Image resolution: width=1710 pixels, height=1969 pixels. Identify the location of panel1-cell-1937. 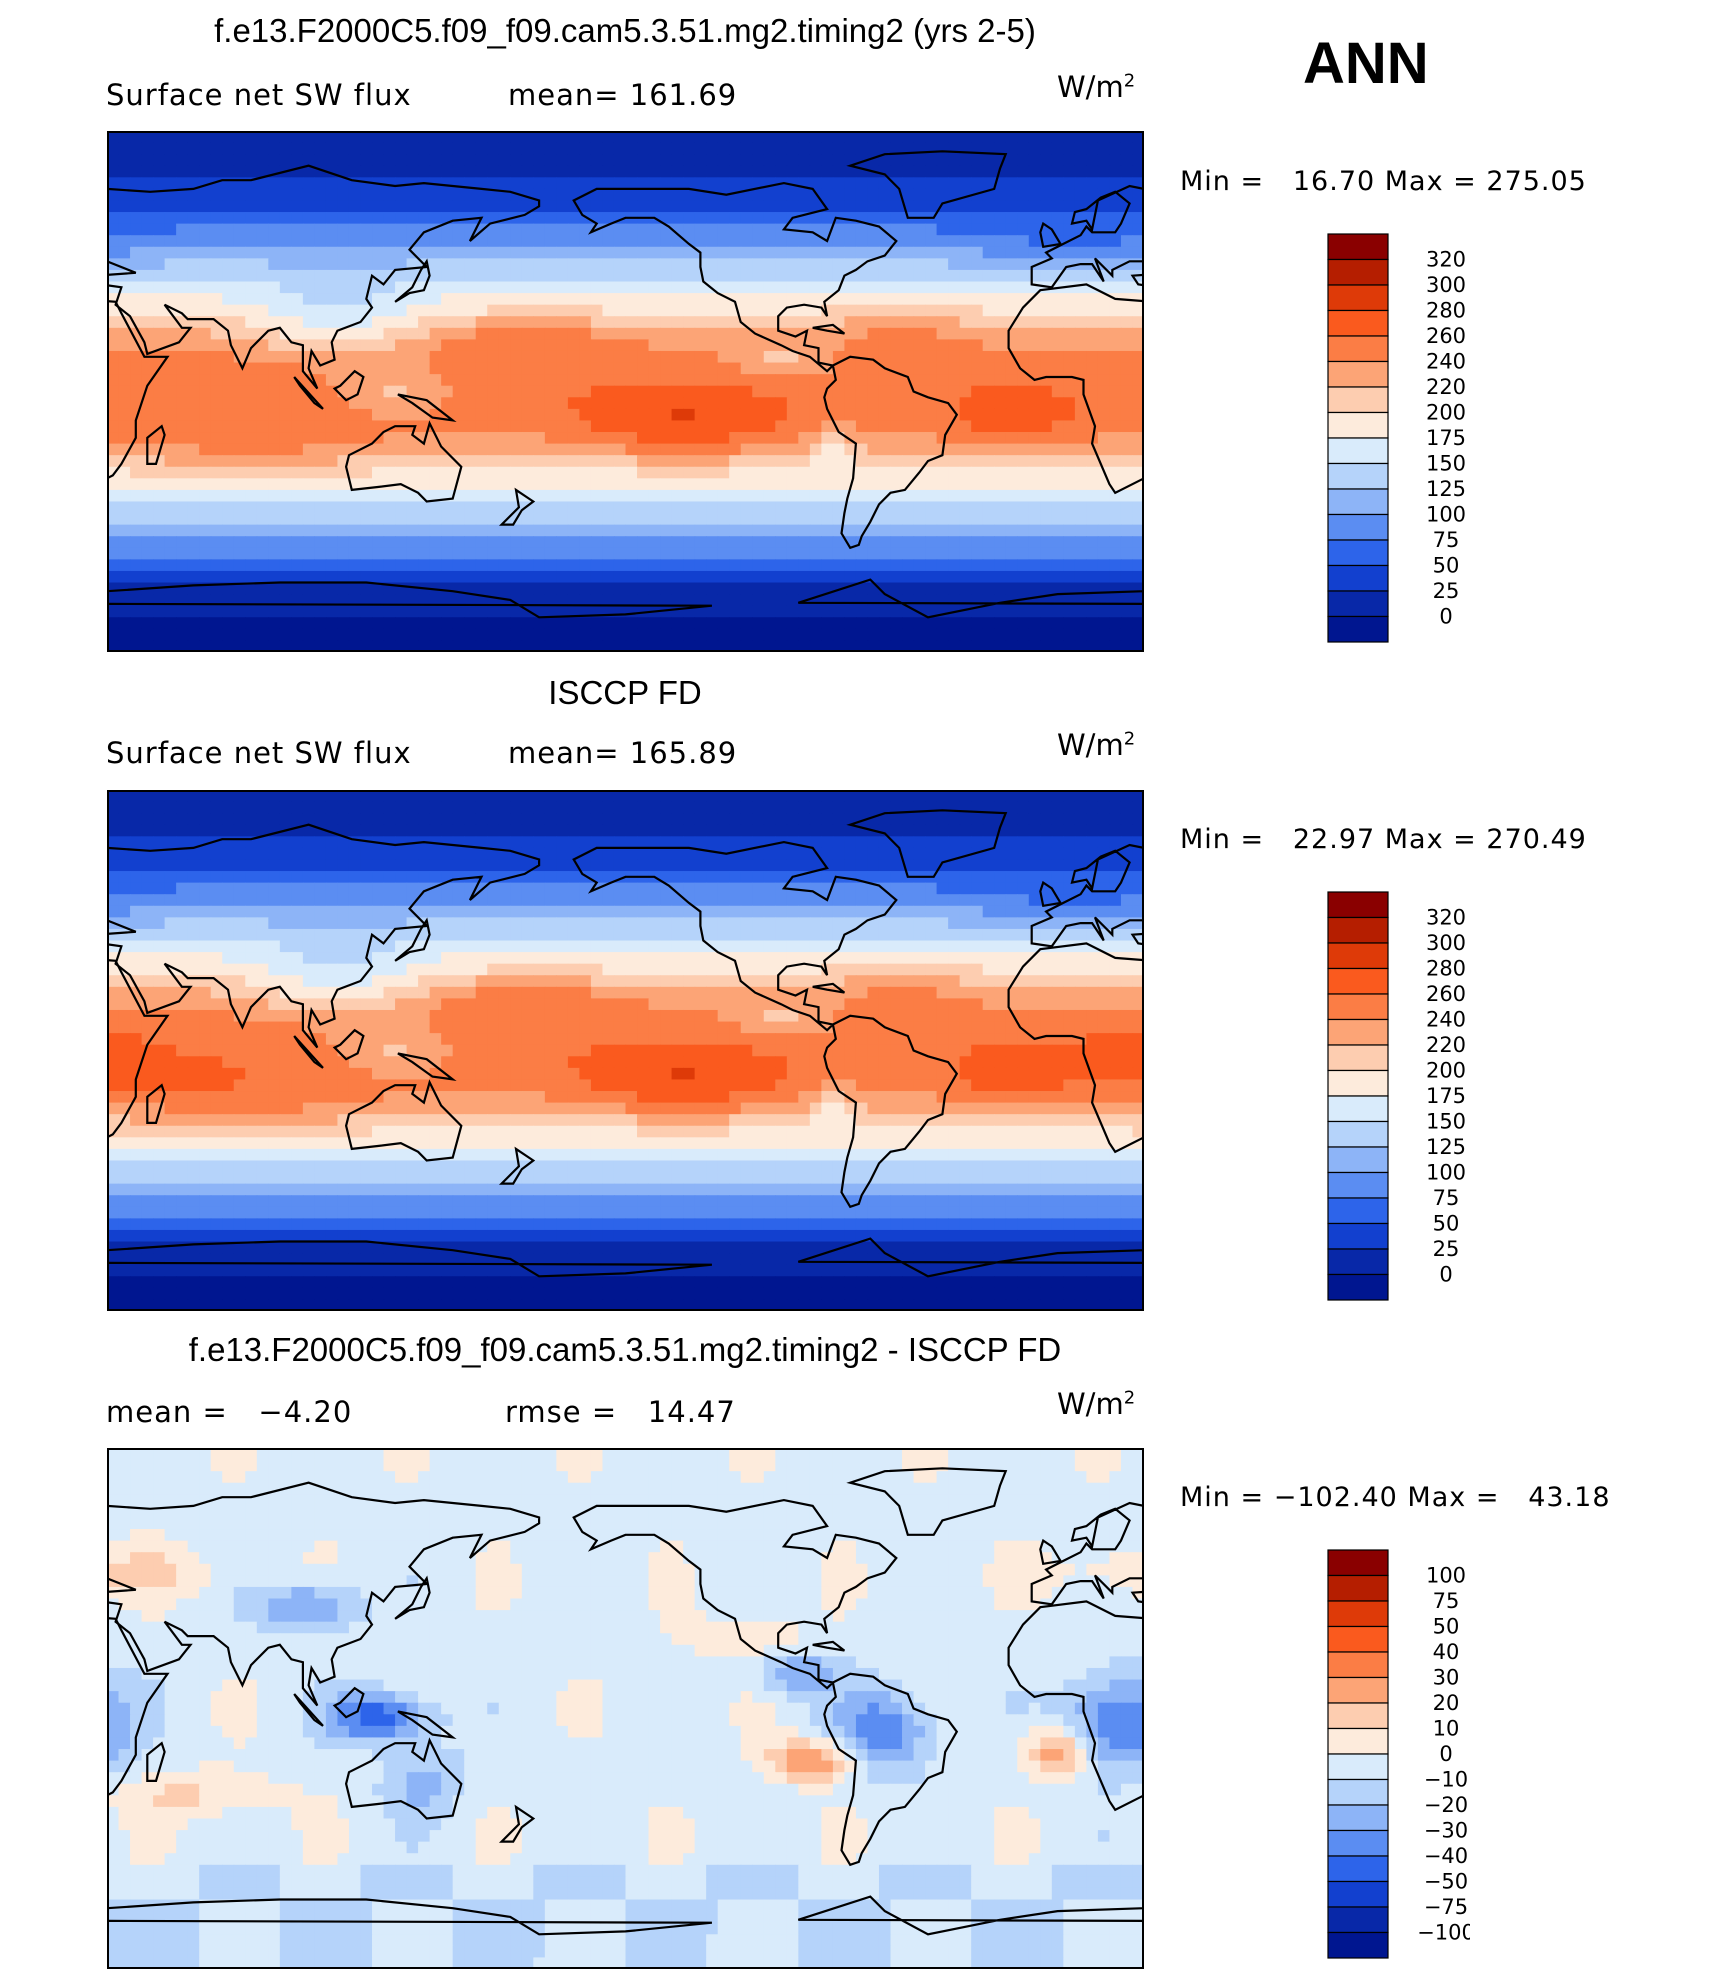
(654, 380).